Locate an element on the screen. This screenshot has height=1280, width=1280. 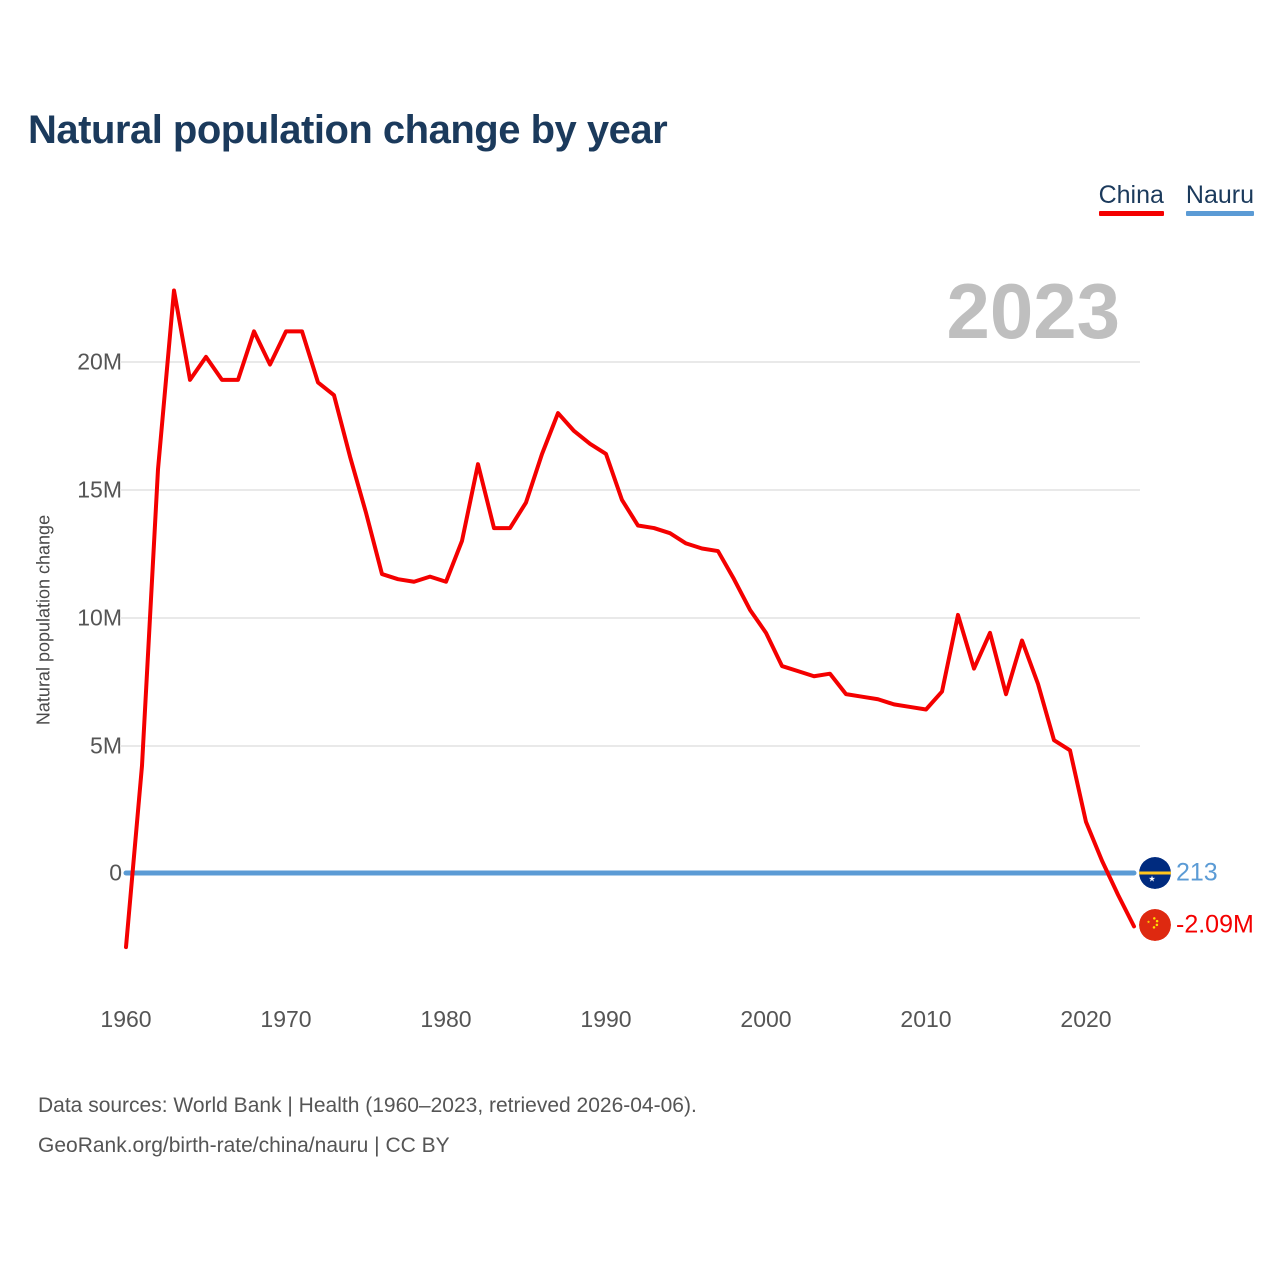
legend-swatch-china is located at coordinates (1131, 214).